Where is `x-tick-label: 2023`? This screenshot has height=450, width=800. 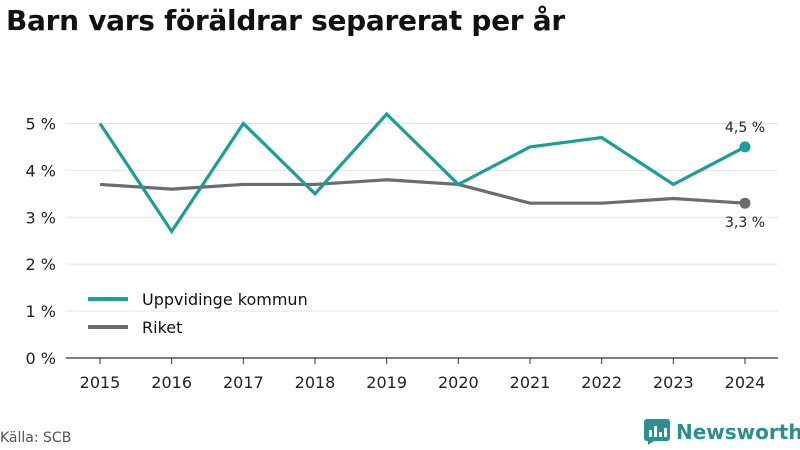
x-tick-label: 2023 is located at coordinates (673, 382).